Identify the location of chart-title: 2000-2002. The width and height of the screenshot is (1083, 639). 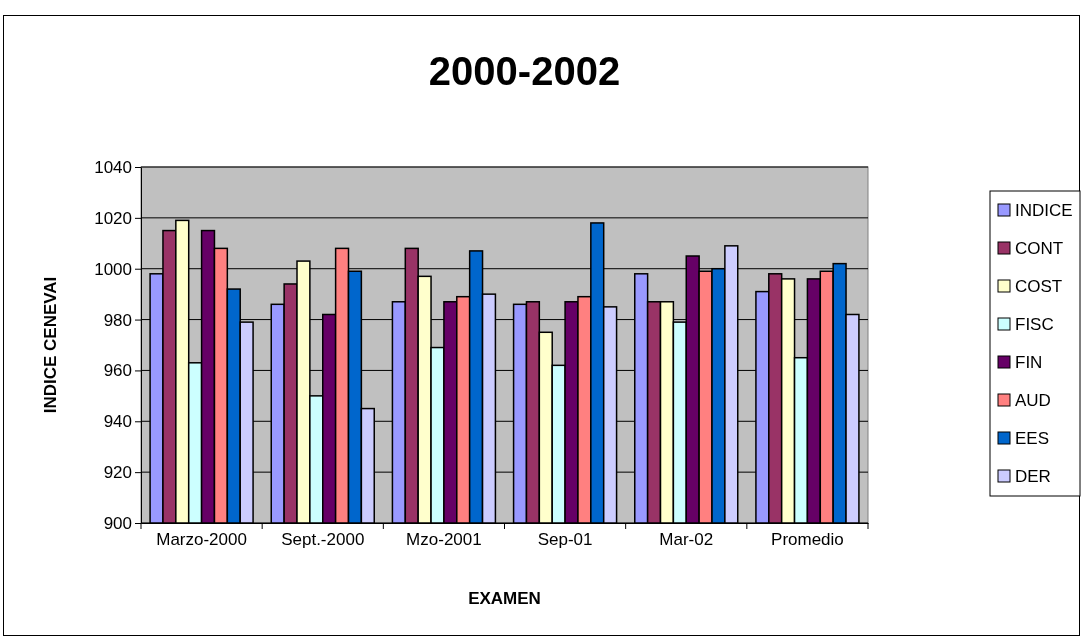
(524, 71).